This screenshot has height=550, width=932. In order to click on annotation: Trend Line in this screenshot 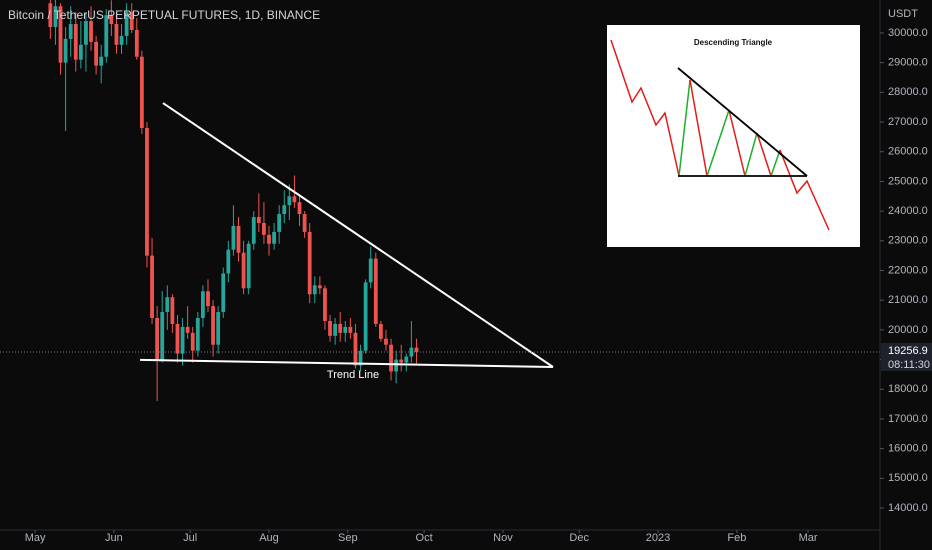, I will do `click(353, 375)`.